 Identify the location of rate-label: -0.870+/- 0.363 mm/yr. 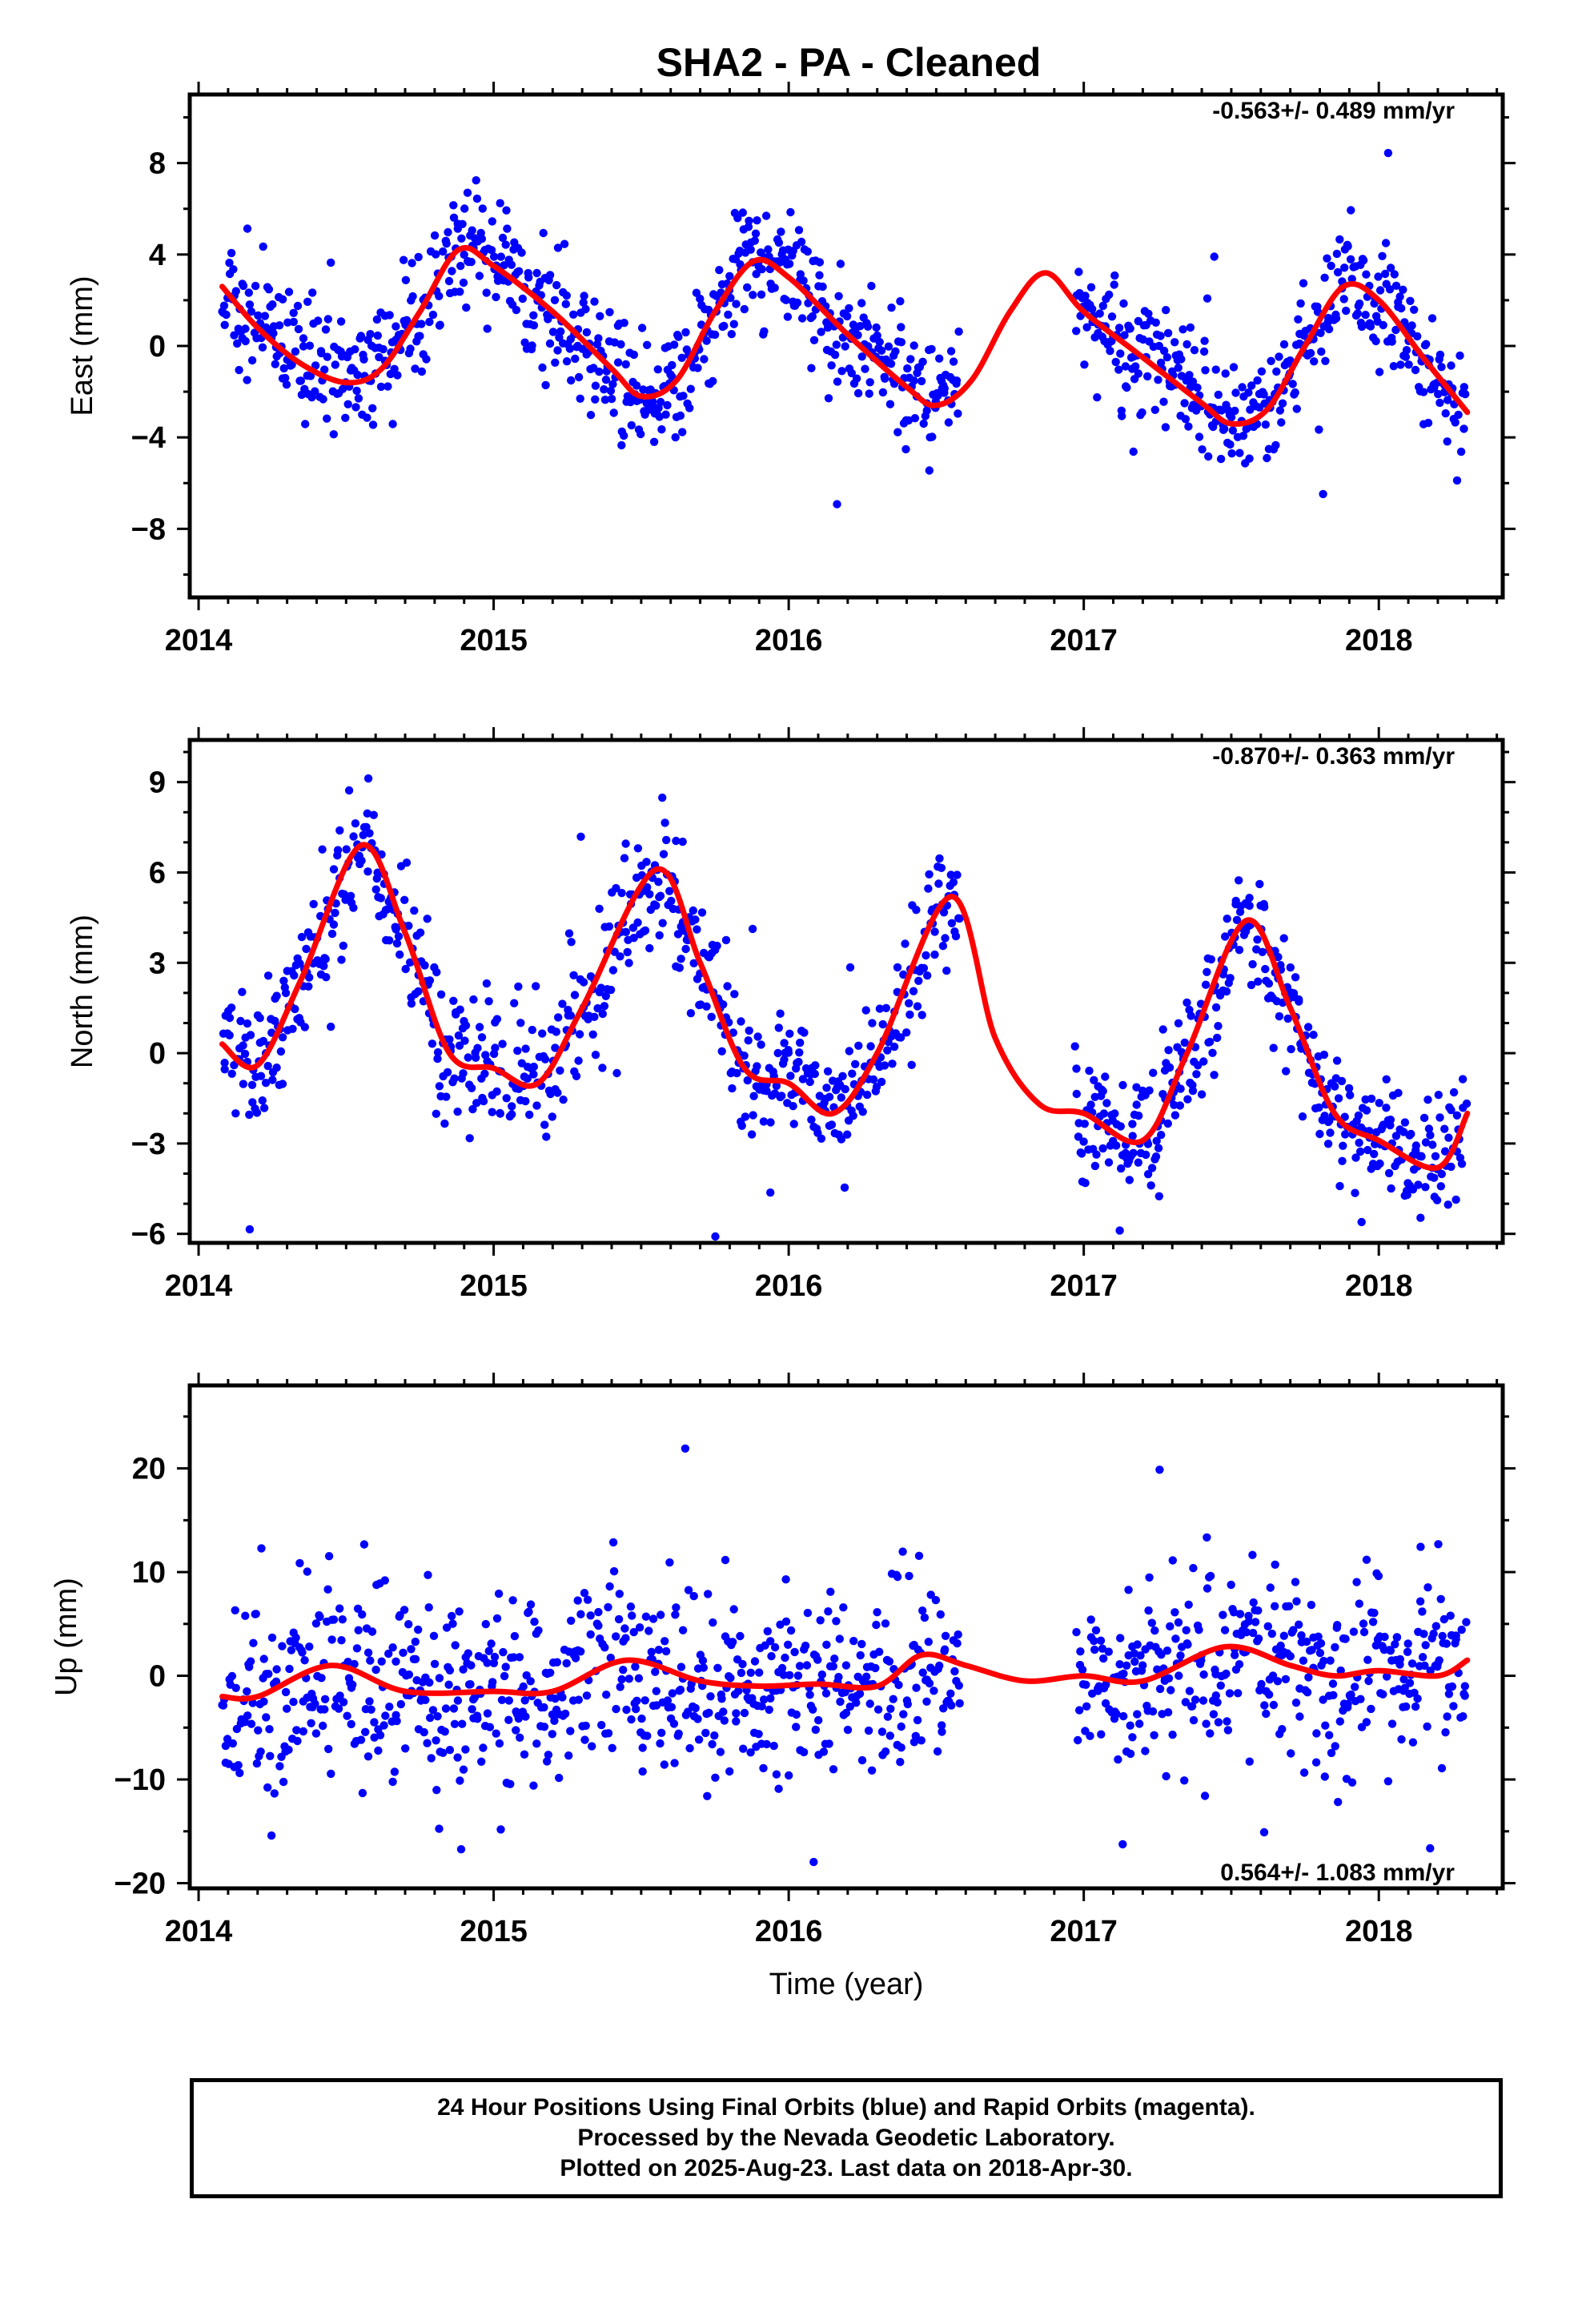
(1333, 756).